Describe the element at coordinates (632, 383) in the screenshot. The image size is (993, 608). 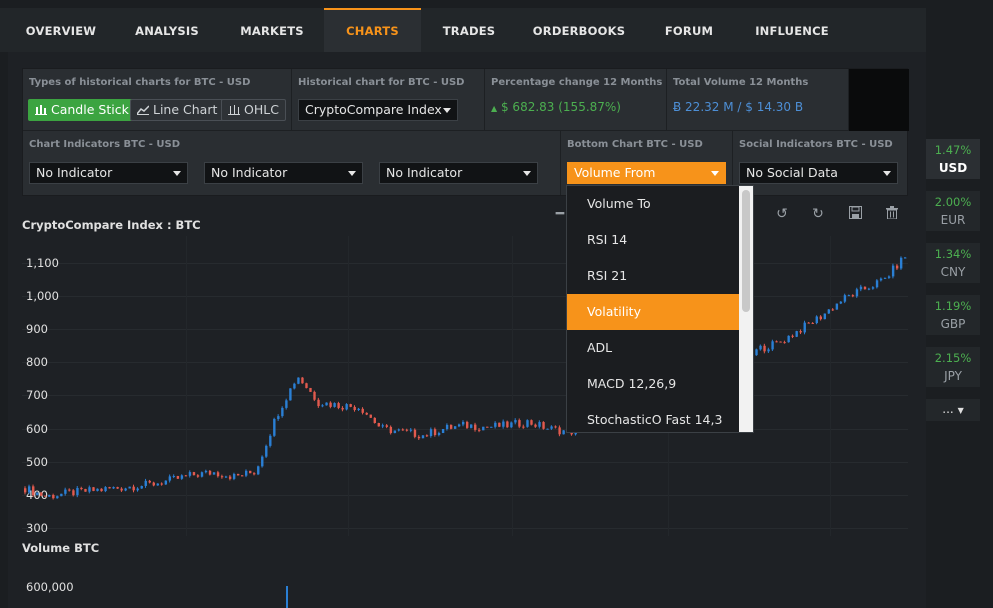
I see `dropdown-item-macd: MACD 12,26,9` at that location.